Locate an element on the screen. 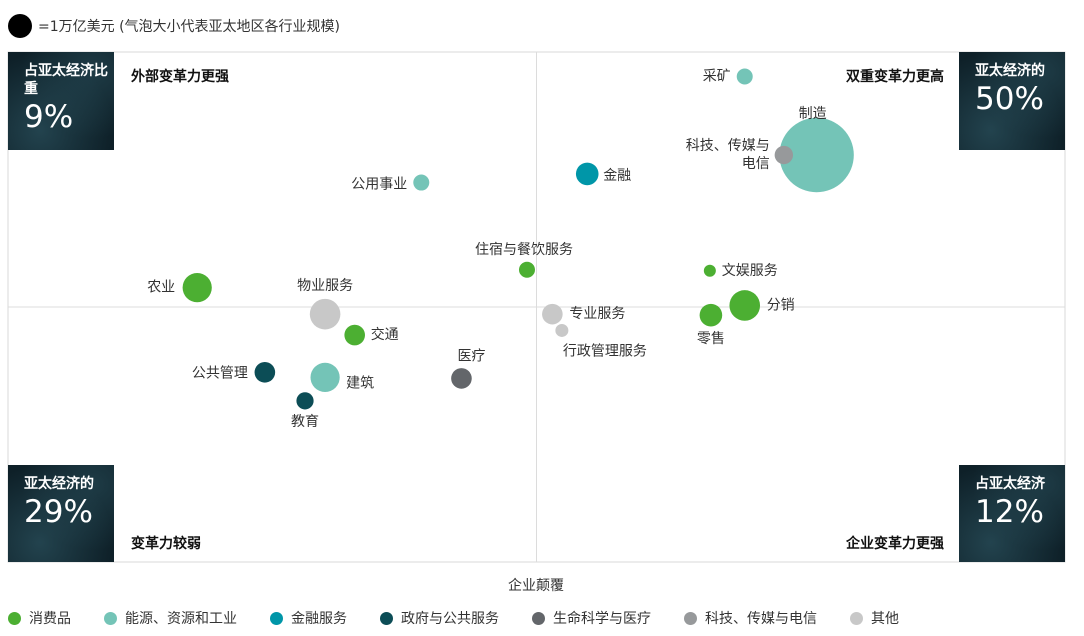 The width and height of the screenshot is (1084, 636). quadrant-box-value: 12% is located at coordinates (1009, 512).